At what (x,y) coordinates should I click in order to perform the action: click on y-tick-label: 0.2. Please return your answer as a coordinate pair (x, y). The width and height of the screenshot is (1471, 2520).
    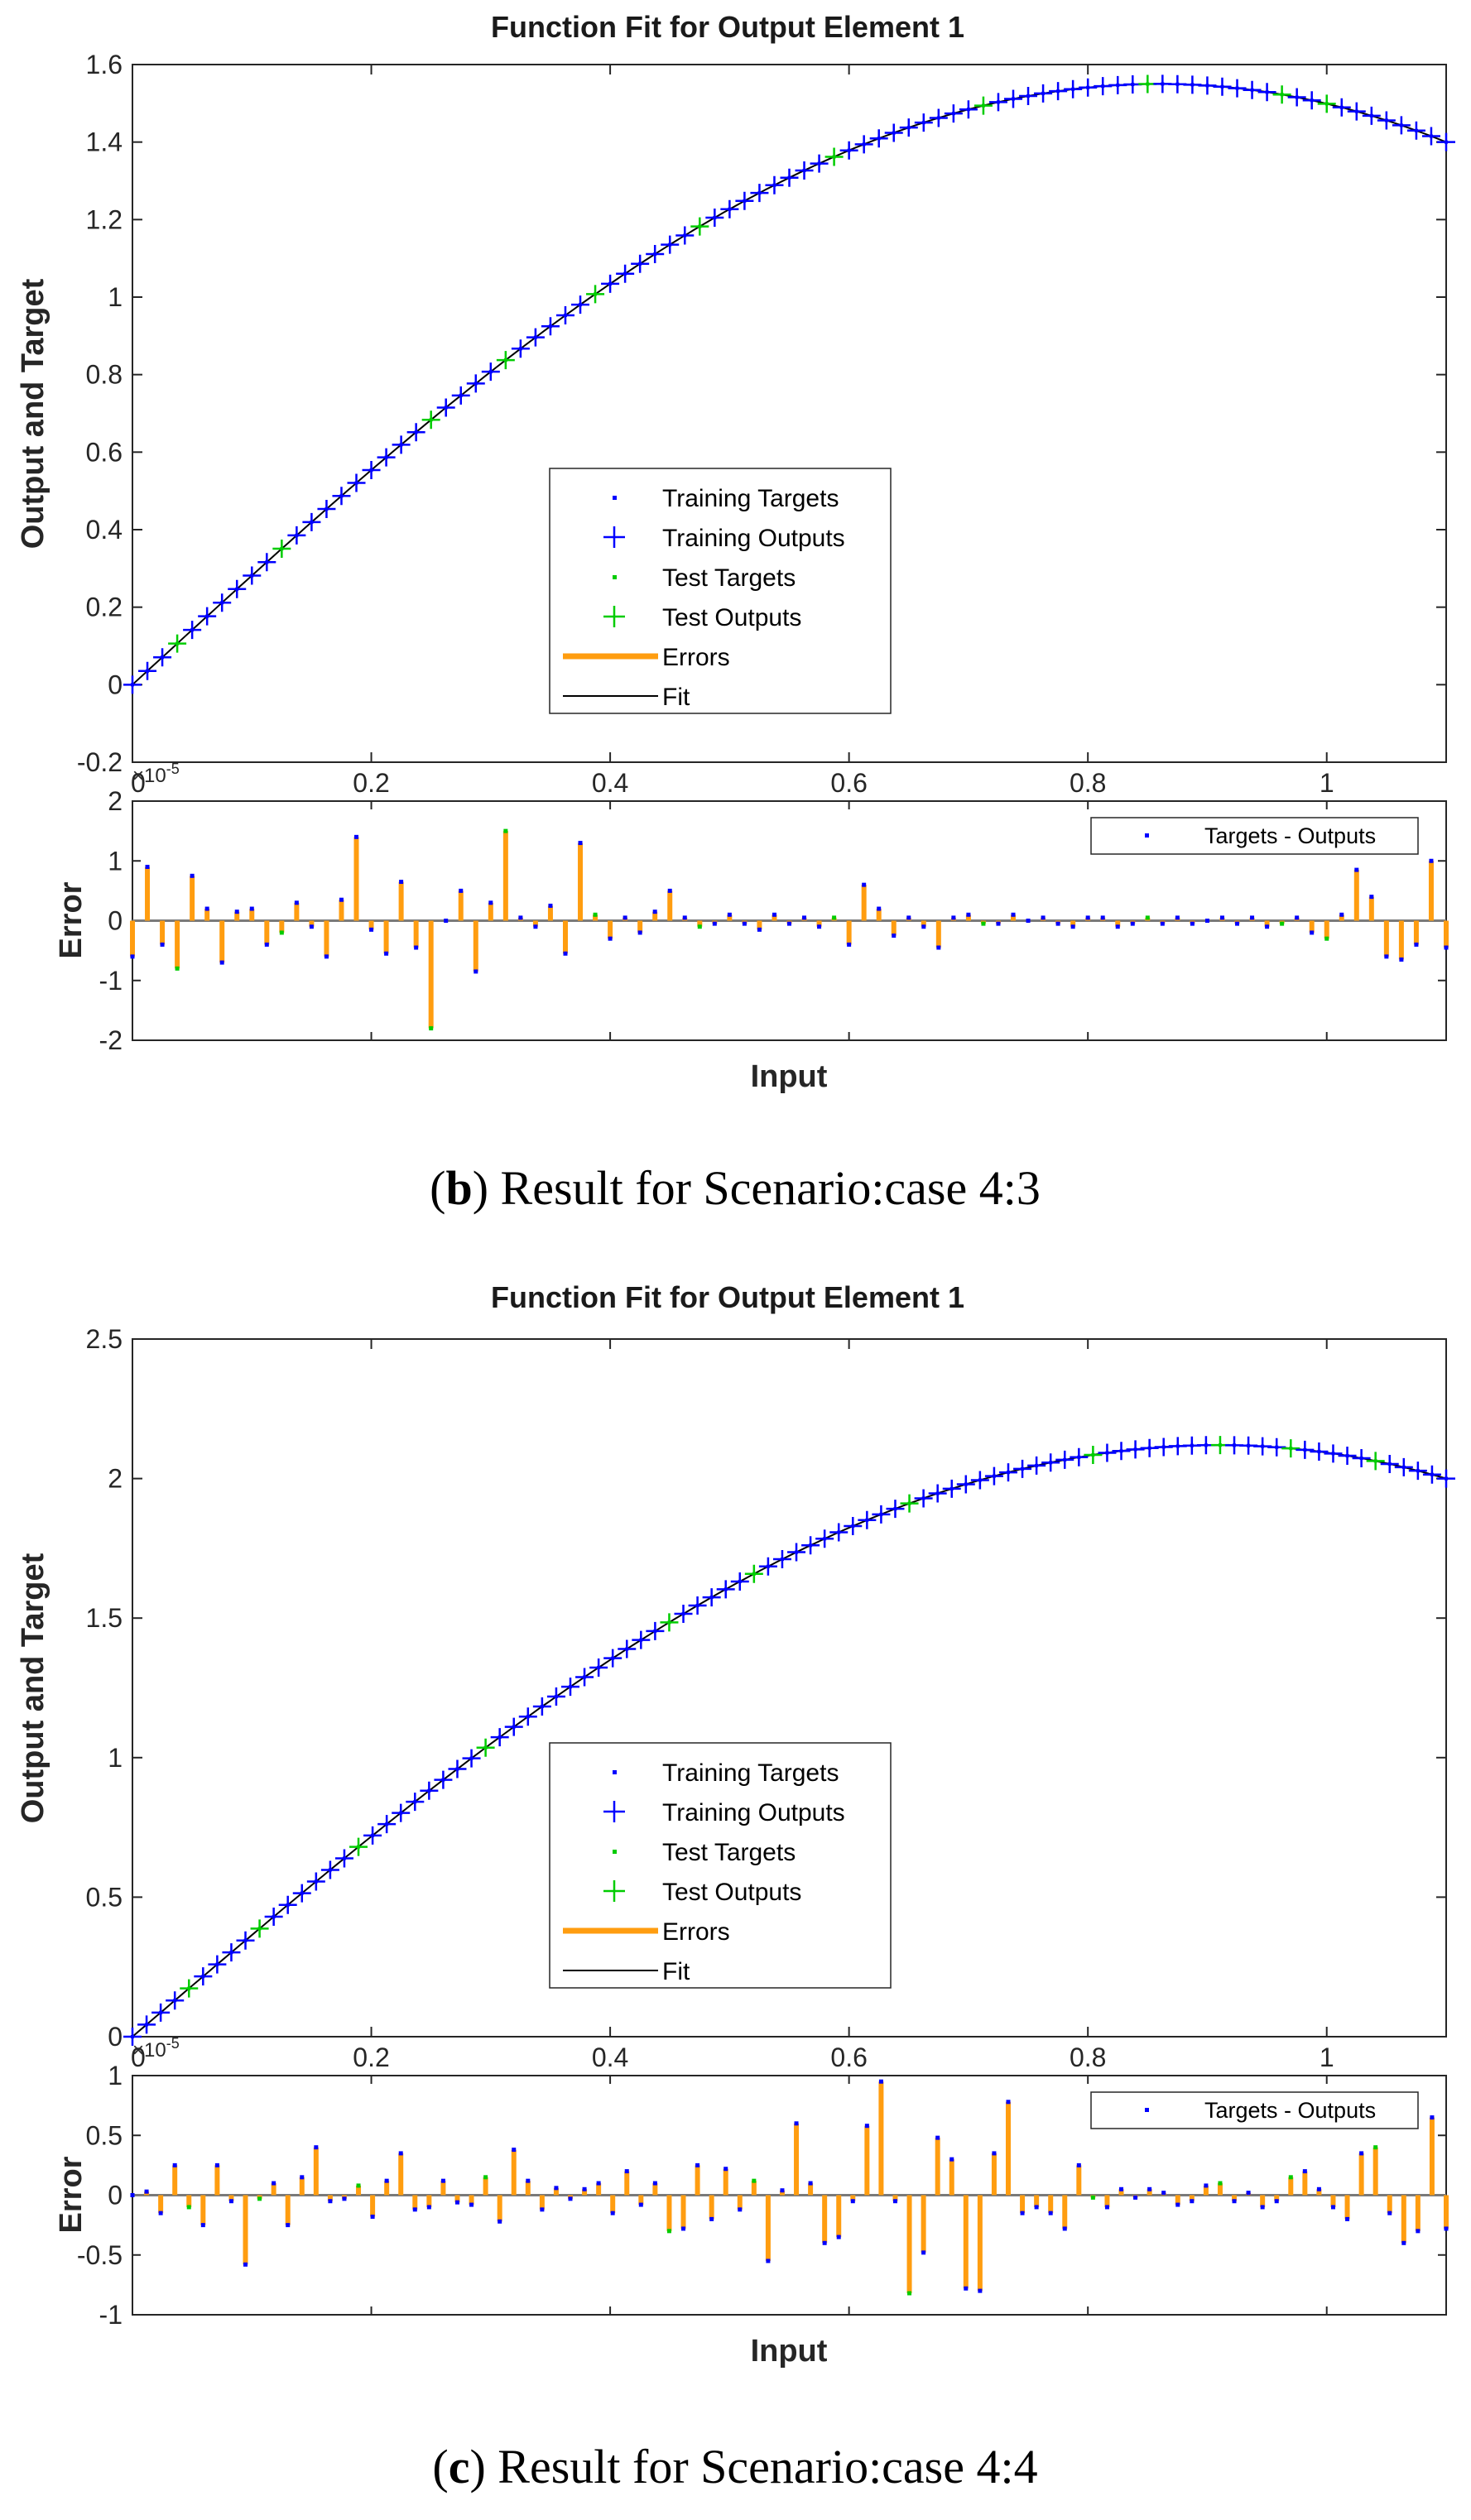
    Looking at the image, I should click on (104, 607).